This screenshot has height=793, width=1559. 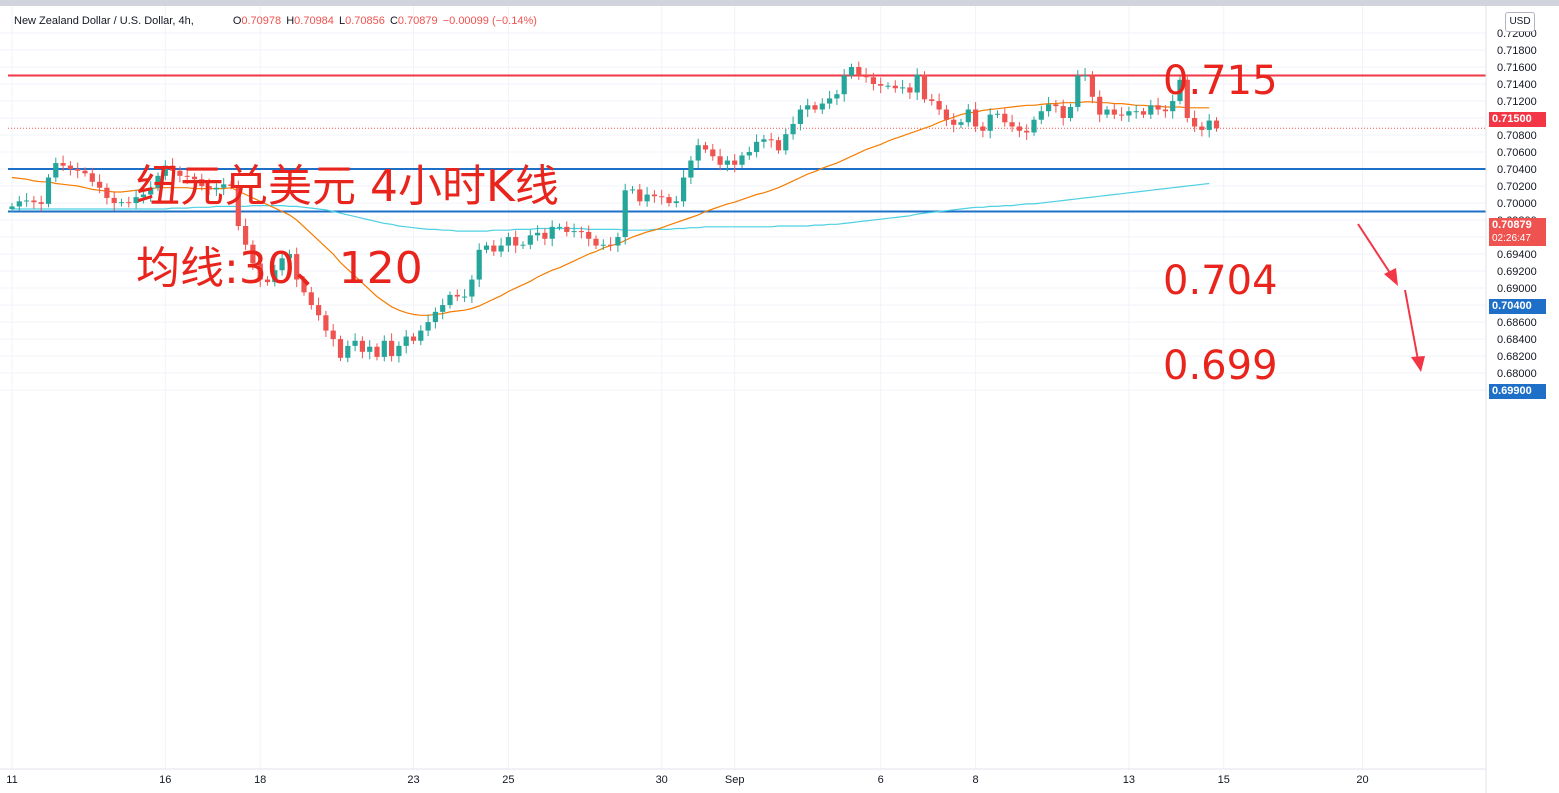 I want to click on time-tick-label: 30, so click(x=662, y=780).